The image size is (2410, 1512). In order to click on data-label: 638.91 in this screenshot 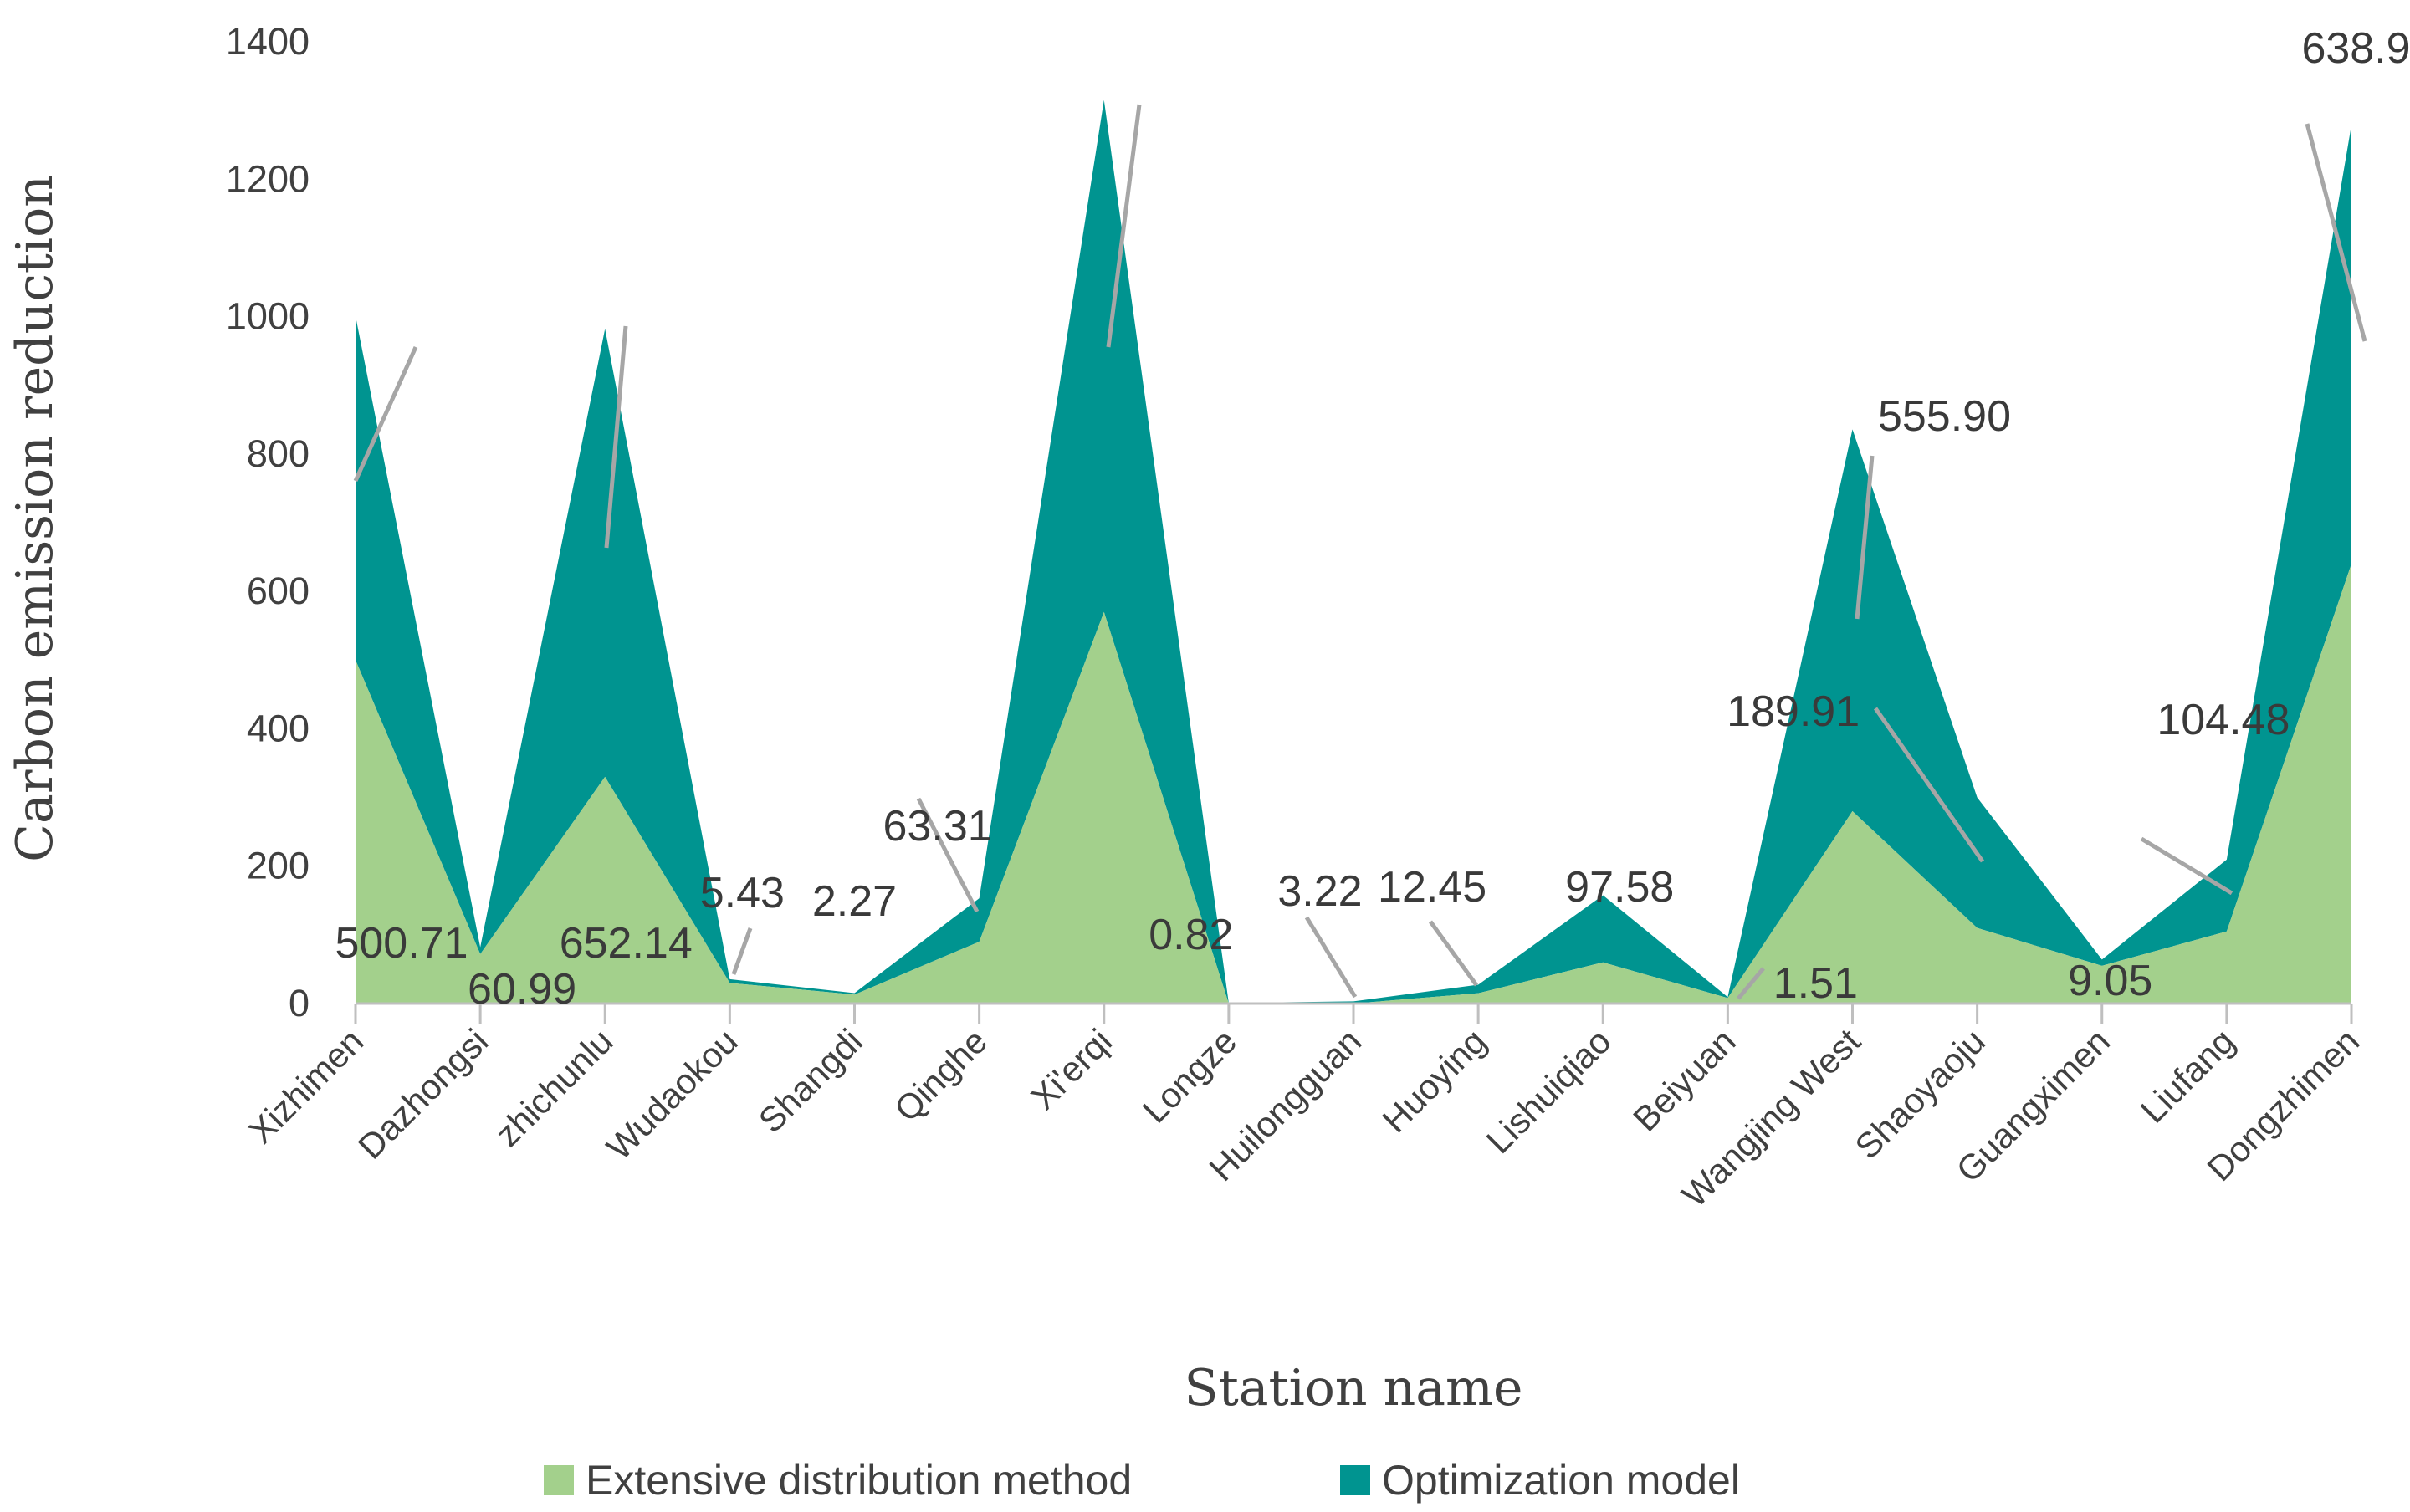, I will do `click(2355, 48)`.